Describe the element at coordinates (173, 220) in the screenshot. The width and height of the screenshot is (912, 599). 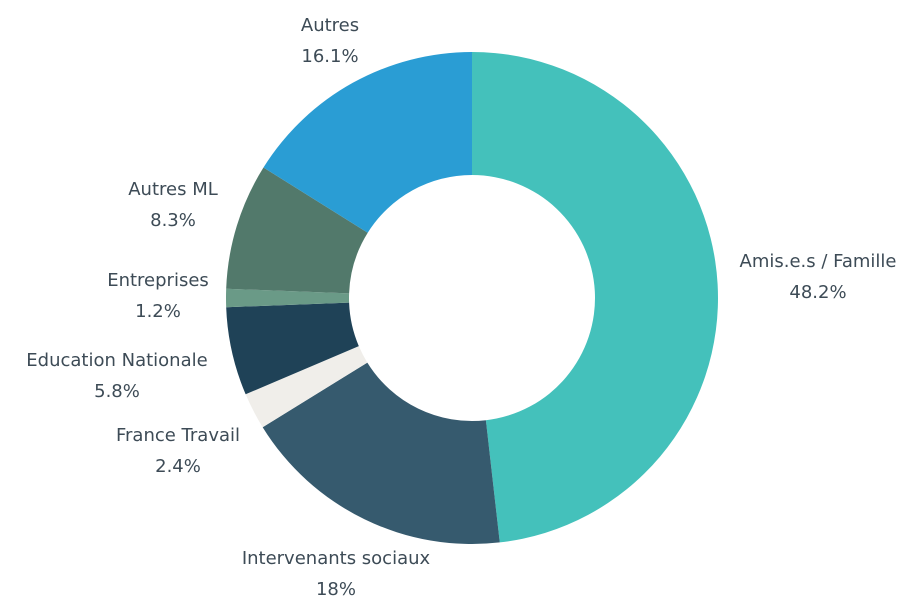
I see `slice-value-label: 8.3%` at that location.